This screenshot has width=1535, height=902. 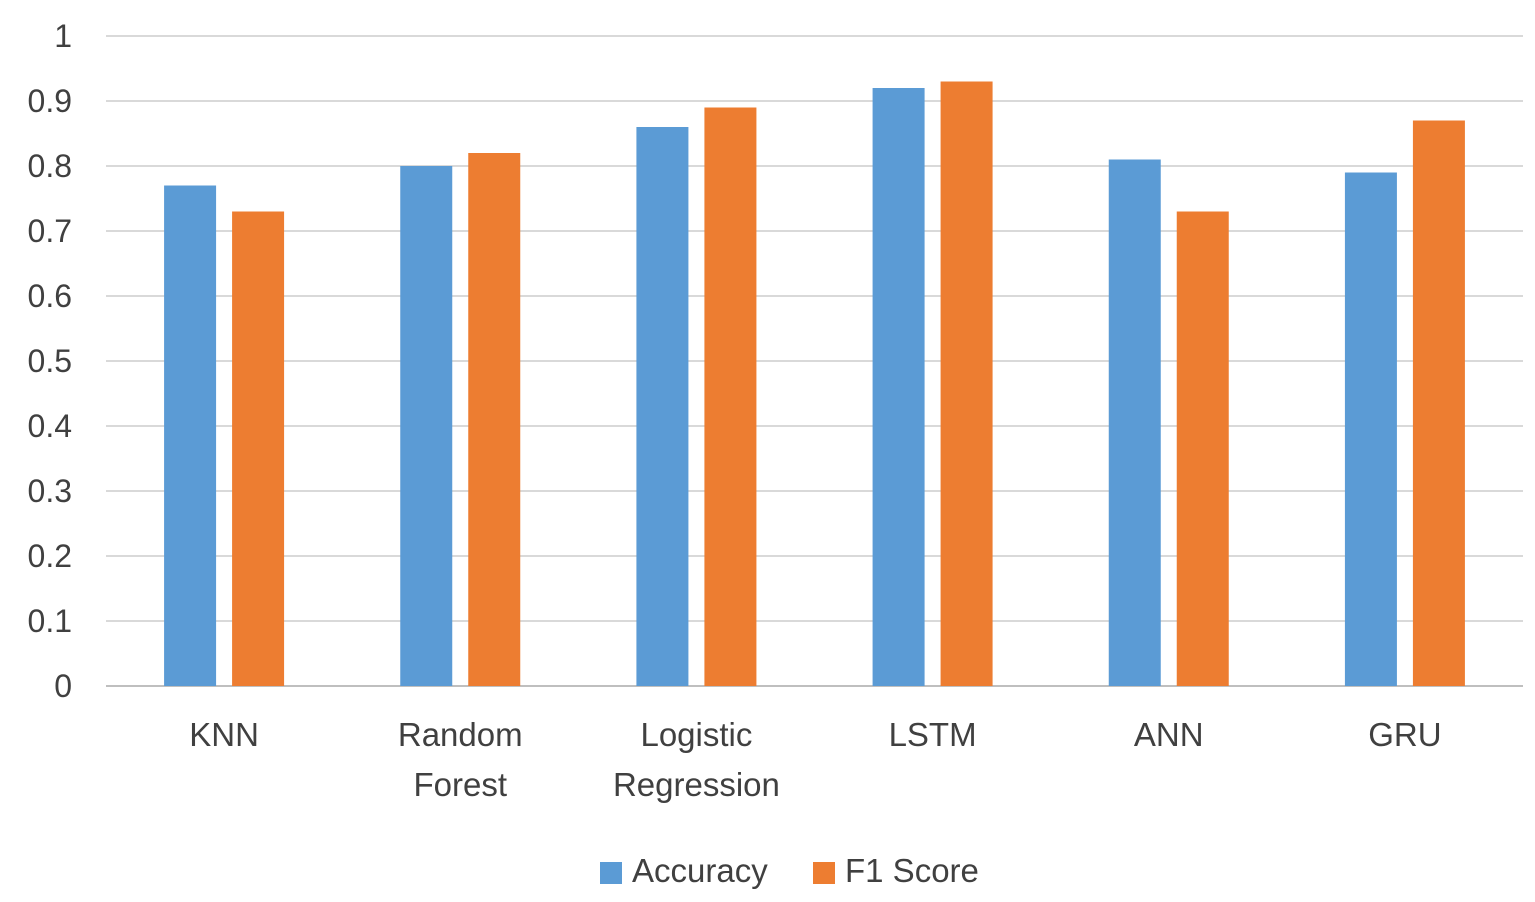 What do you see at coordinates (933, 734) in the screenshot?
I see `x-category-label: LSTM` at bounding box center [933, 734].